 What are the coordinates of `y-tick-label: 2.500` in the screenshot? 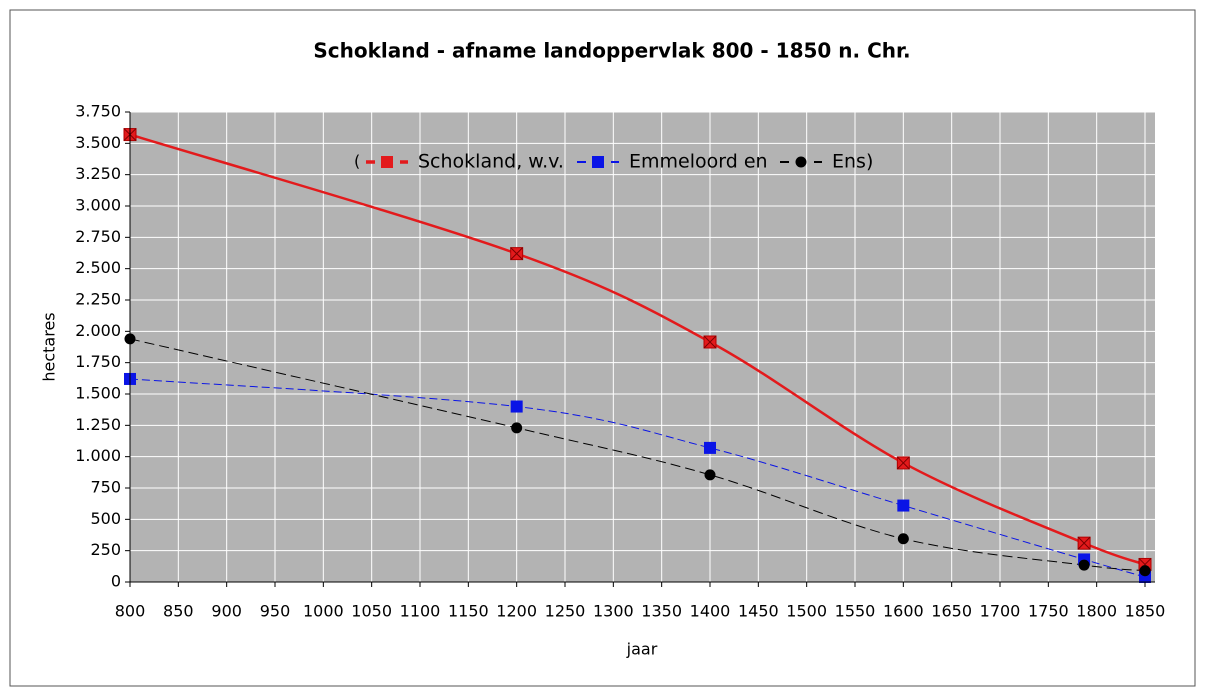 It's located at (98, 267).